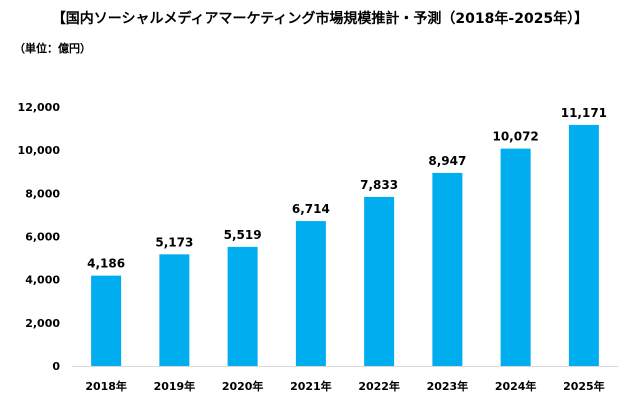  What do you see at coordinates (584, 113) in the screenshot?
I see `data-label: 11,171` at bounding box center [584, 113].